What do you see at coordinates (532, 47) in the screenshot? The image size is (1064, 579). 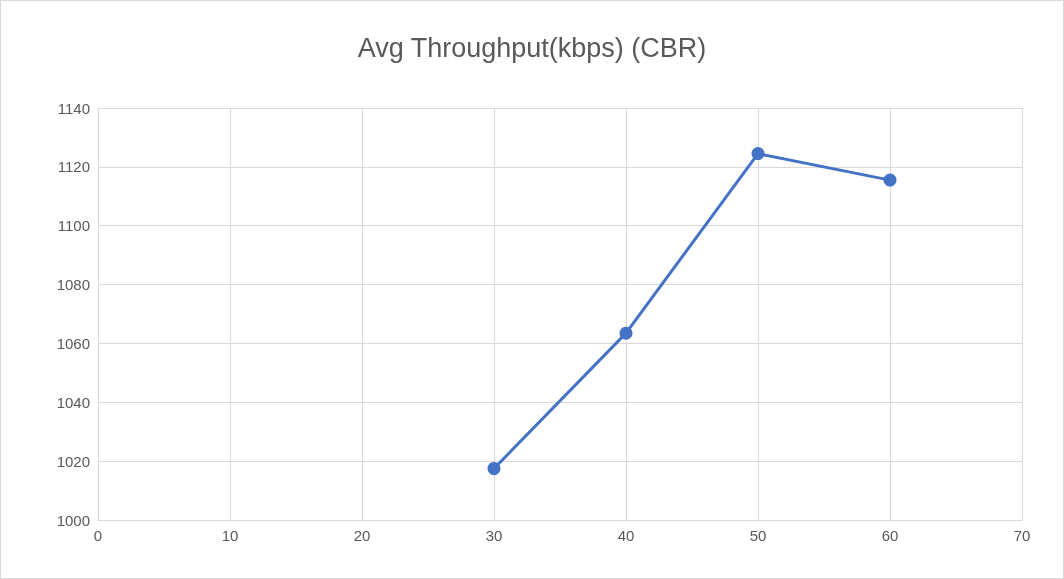 I see `chart-title: Avg Throughput(kbps) (CBR)` at bounding box center [532, 47].